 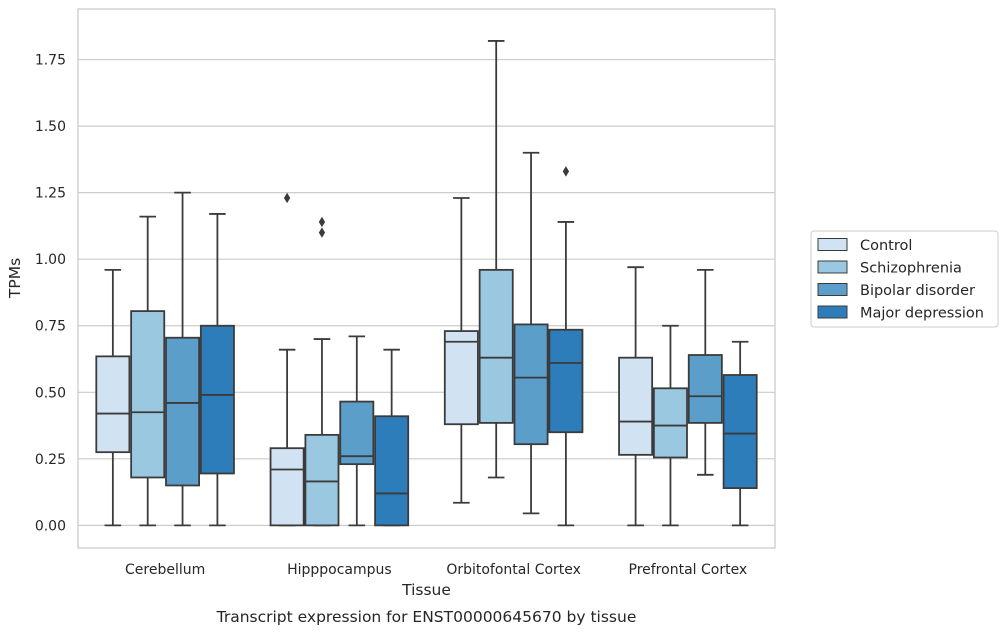 I want to click on legend-frame, so click(x=904, y=279).